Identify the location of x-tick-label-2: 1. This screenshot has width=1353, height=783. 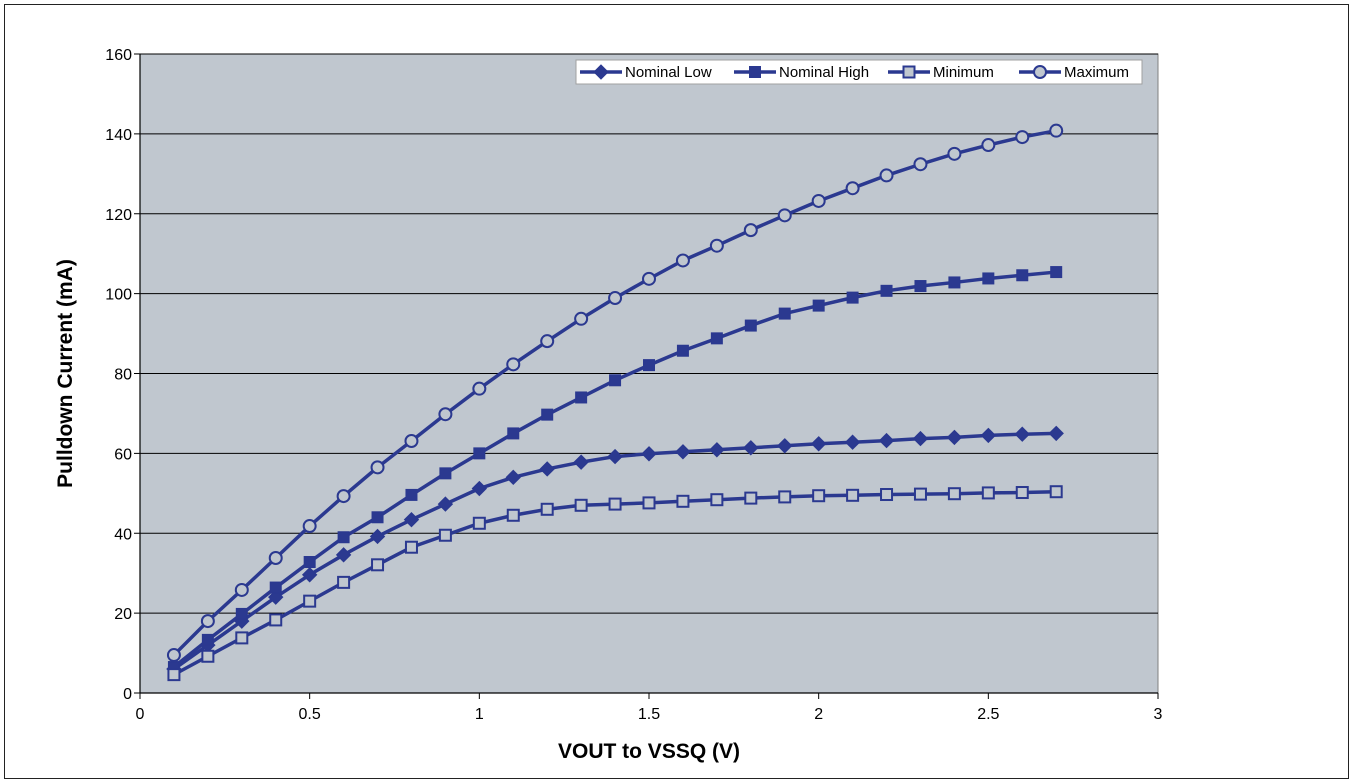
(479, 714).